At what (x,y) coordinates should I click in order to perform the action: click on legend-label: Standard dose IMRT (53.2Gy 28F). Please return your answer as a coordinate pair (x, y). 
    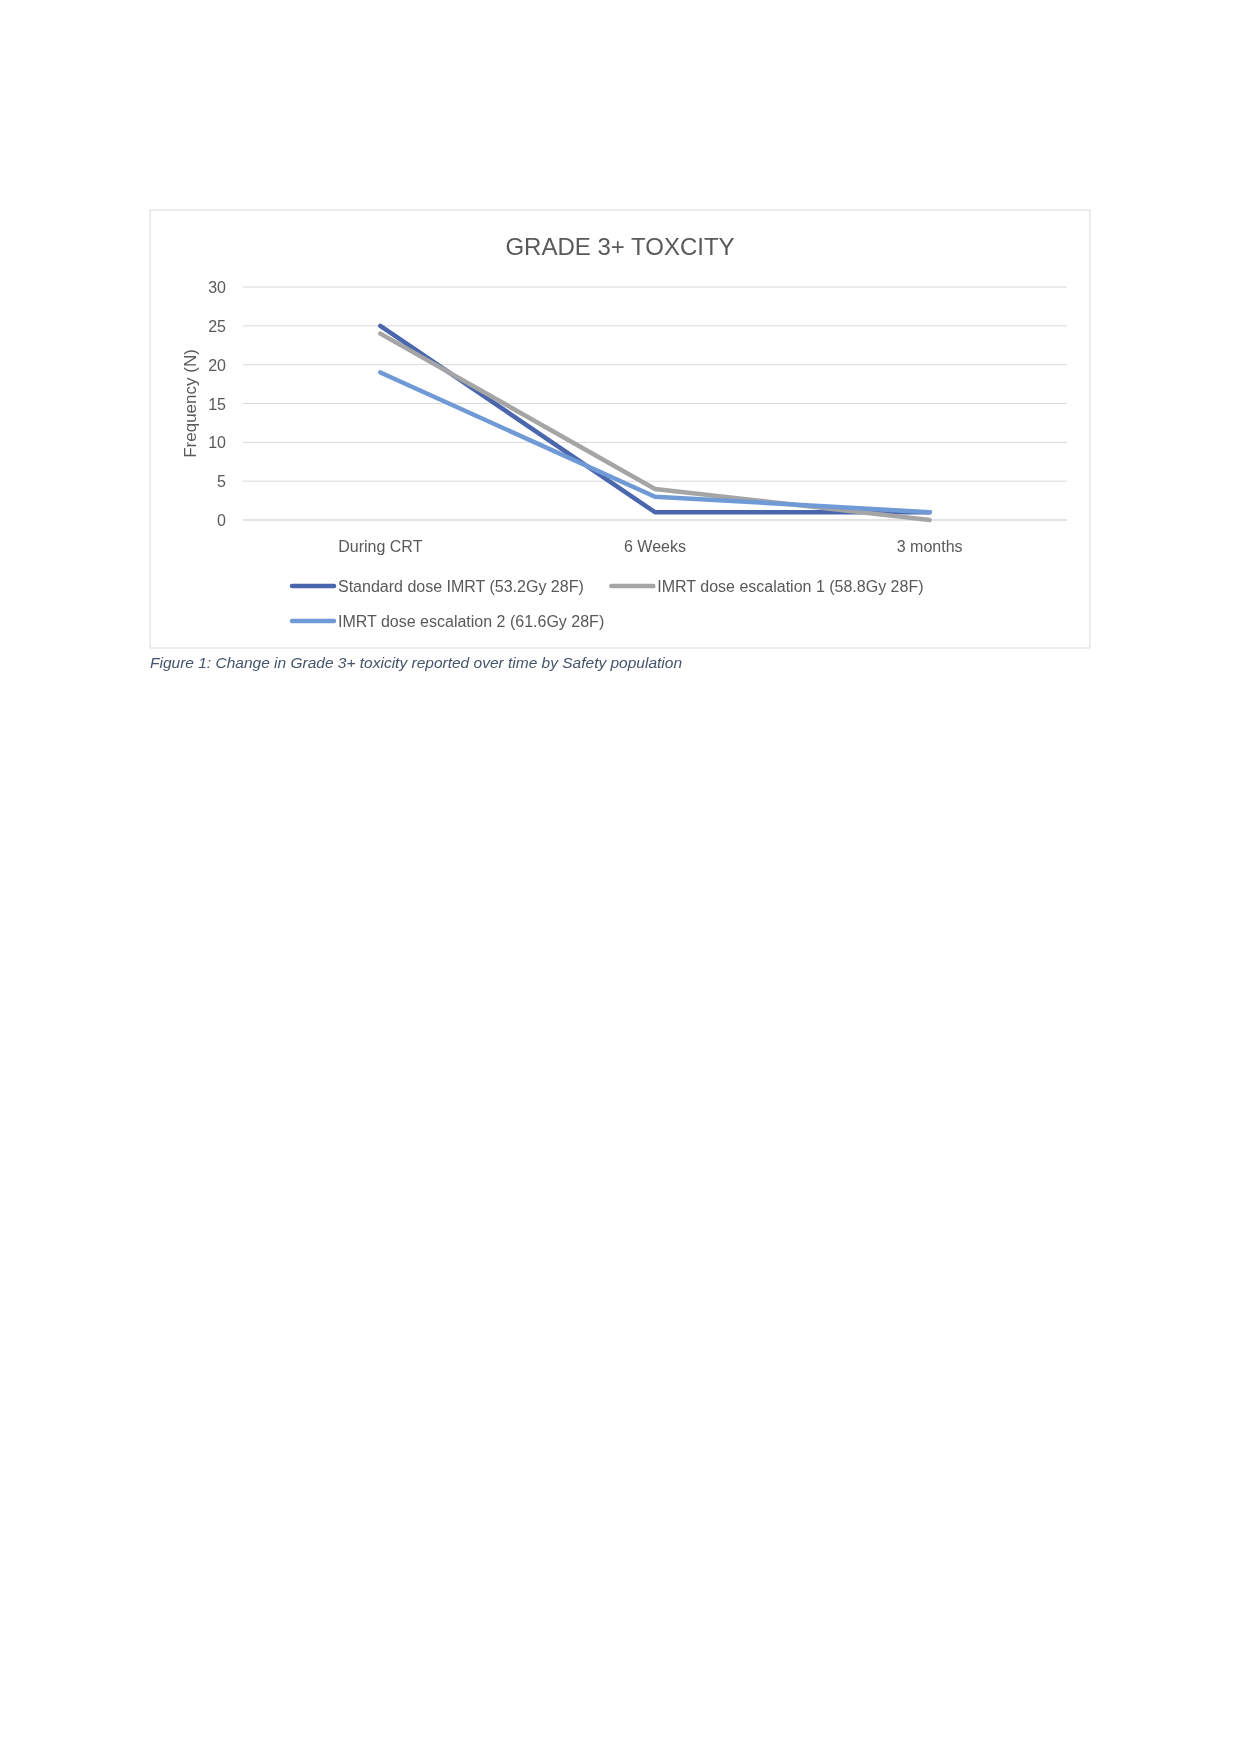
    Looking at the image, I should click on (461, 586).